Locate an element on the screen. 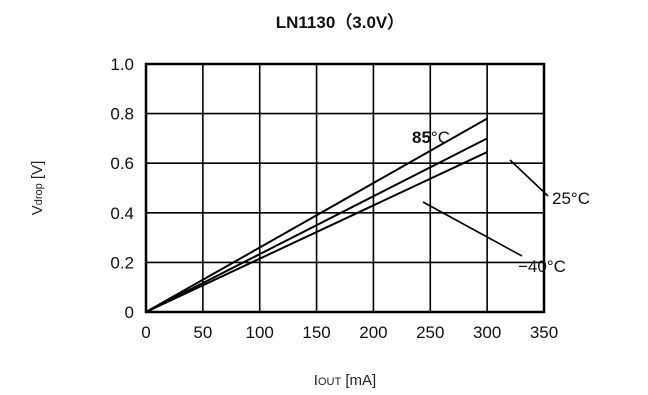 The height and width of the screenshot is (395, 648). x-axis-label-sub: OUT is located at coordinates (330, 382).